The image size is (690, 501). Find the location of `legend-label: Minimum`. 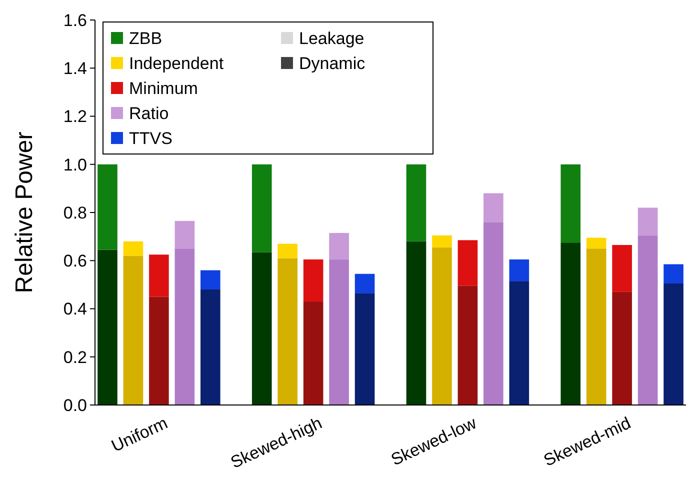

legend-label: Minimum is located at coordinates (163, 88).